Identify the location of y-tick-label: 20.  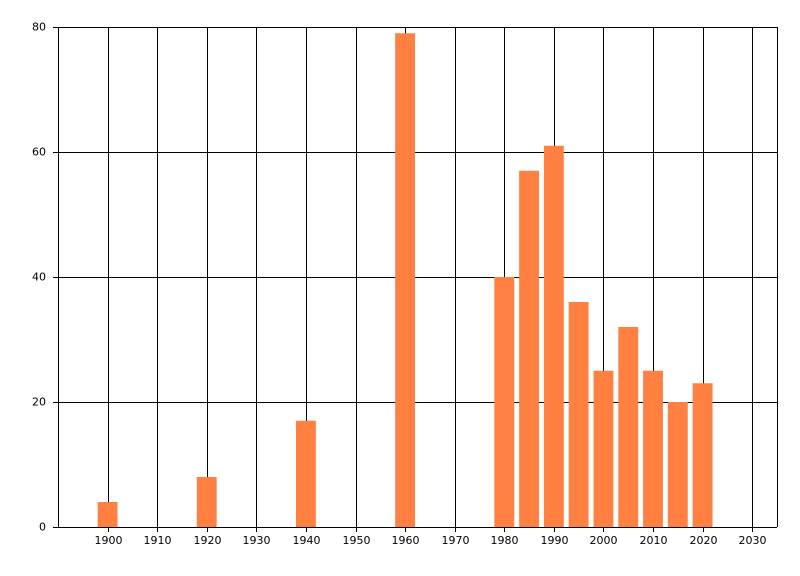
(39, 402).